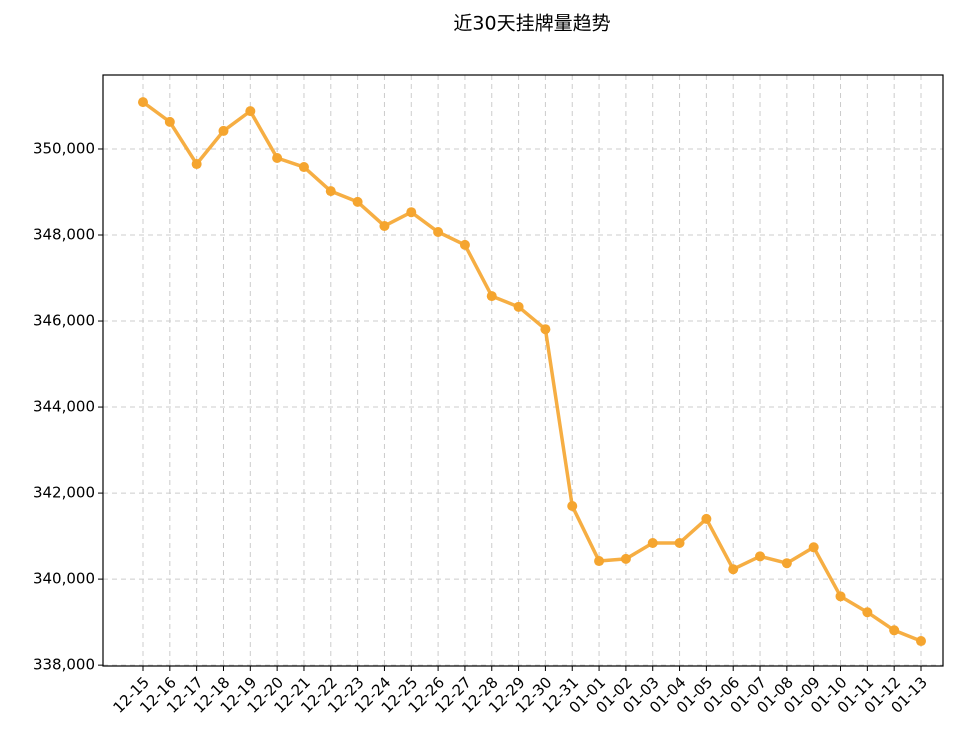 The image size is (975, 750). Describe the element at coordinates (64, 493) in the screenshot. I see `y-tick-label: 342,000` at that location.